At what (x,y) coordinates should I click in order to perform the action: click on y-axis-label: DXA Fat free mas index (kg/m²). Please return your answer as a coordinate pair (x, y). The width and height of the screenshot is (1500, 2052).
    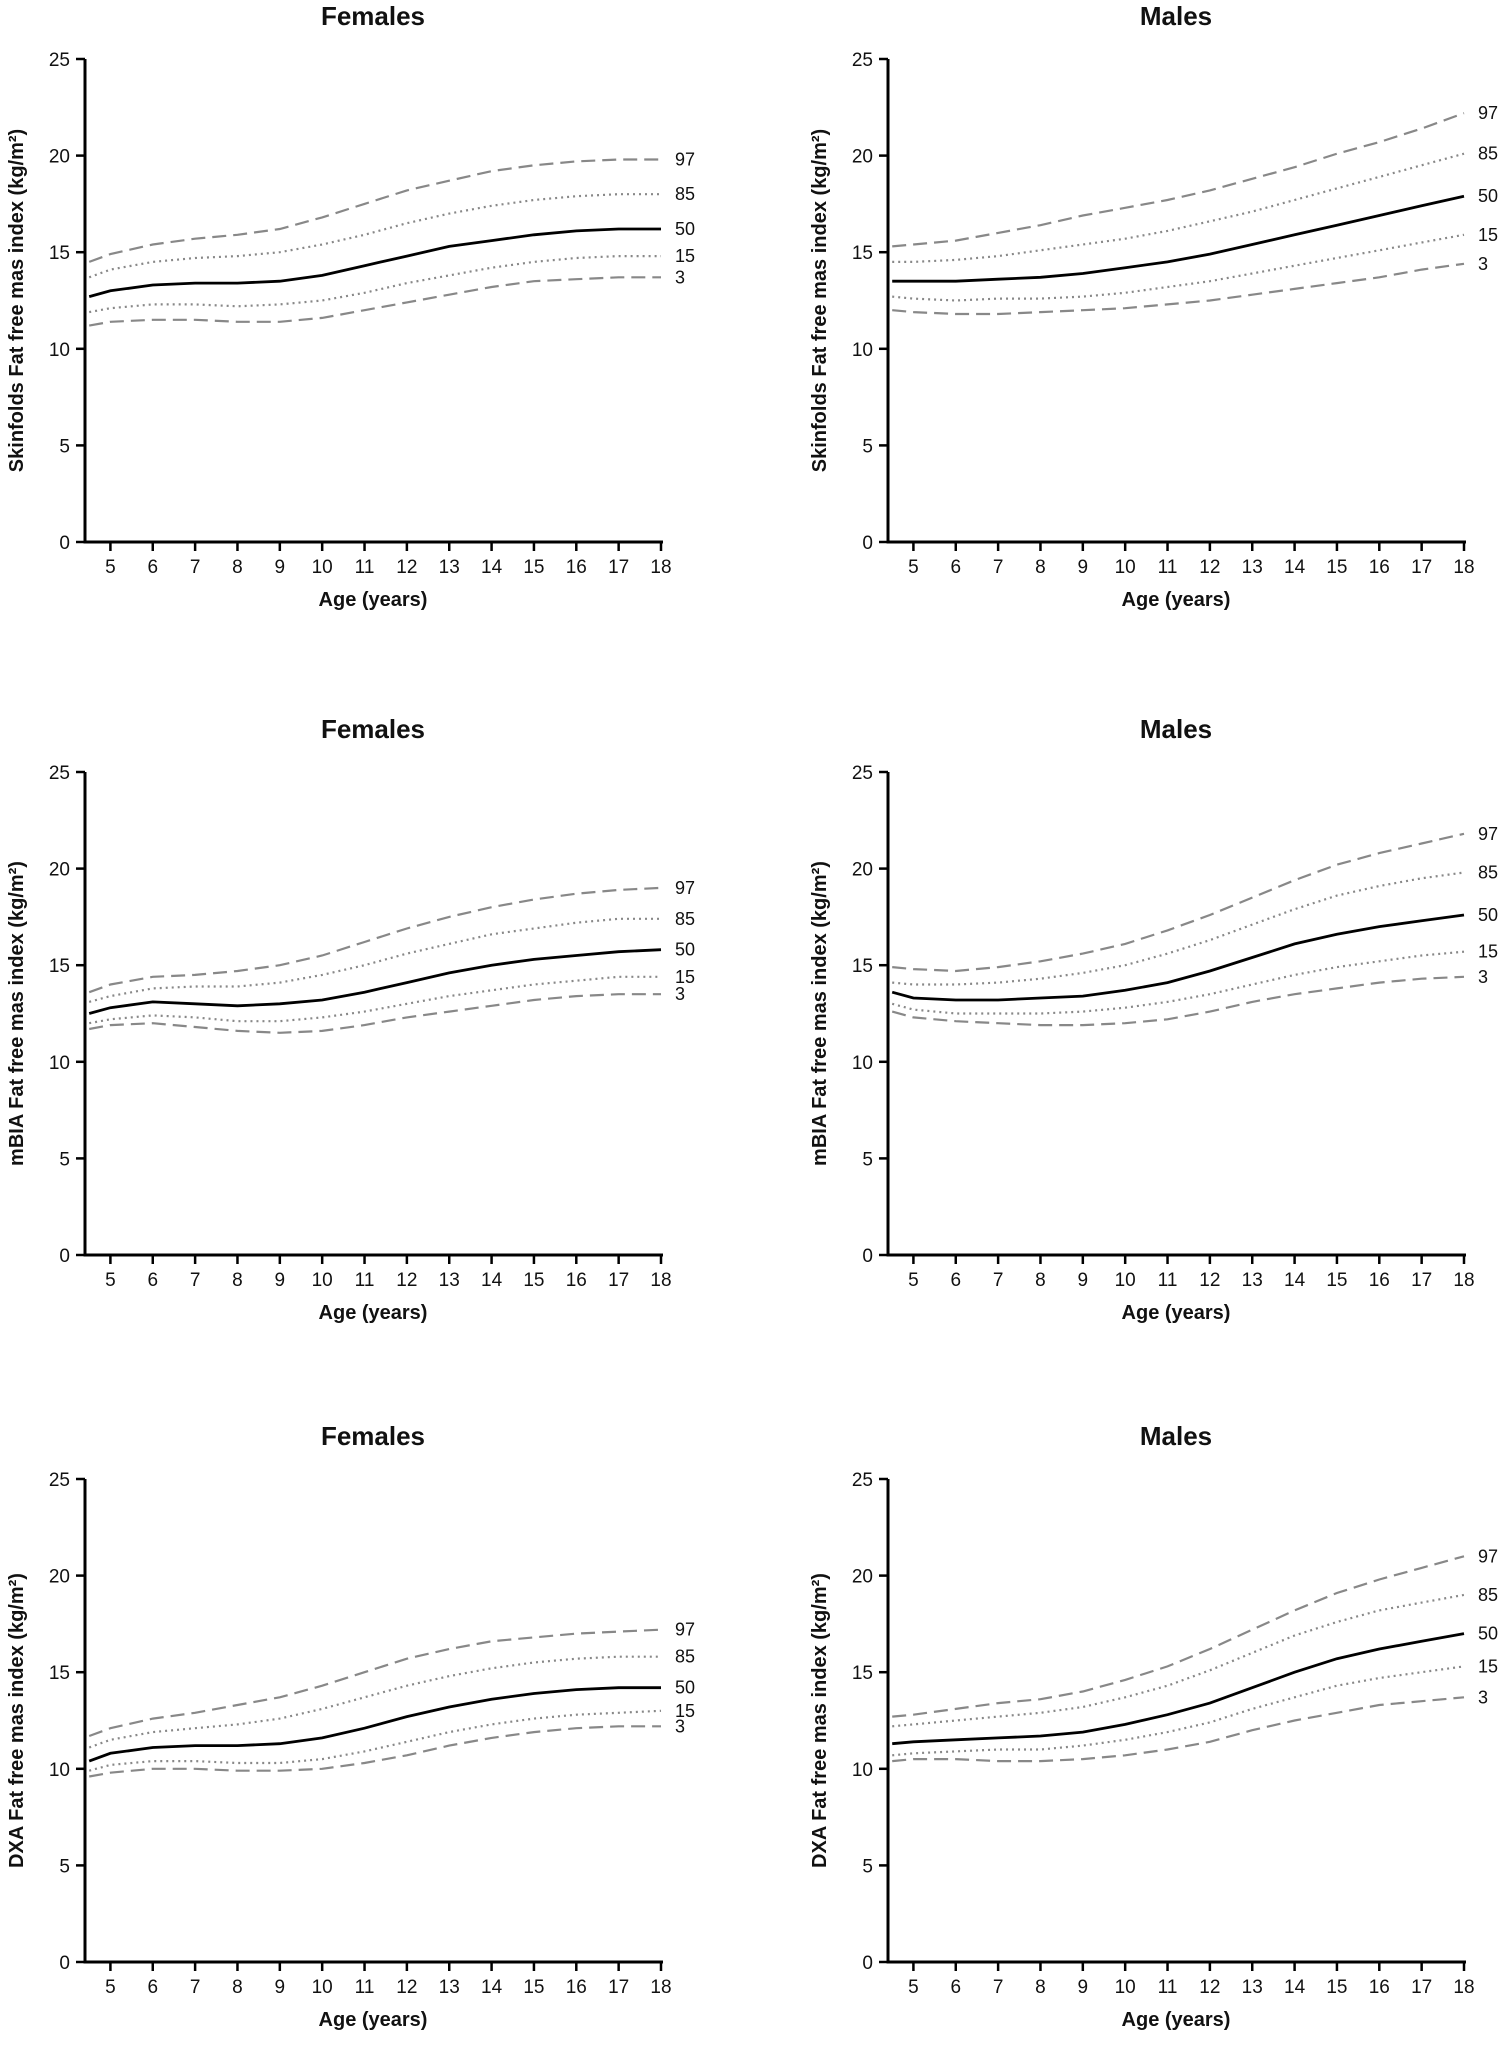
    Looking at the image, I should click on (17, 1720).